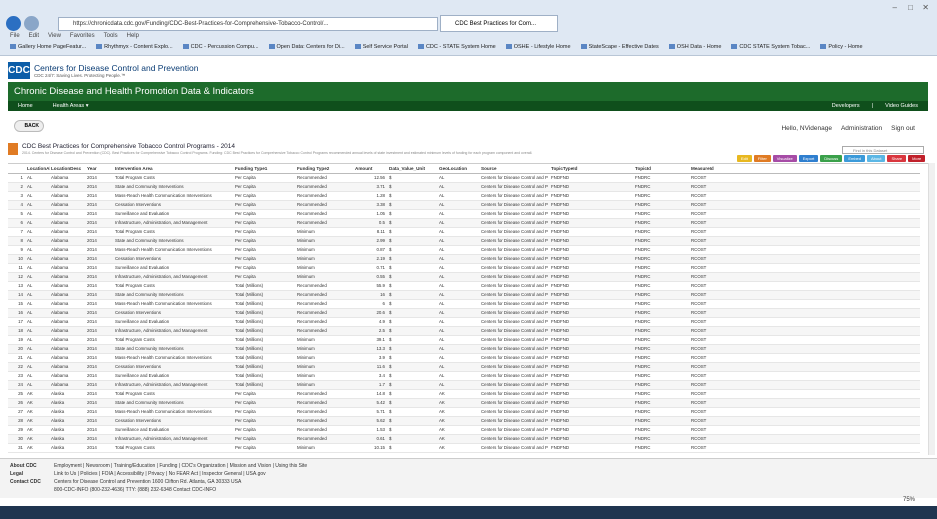 The height and width of the screenshot is (519, 937). I want to click on column-header: Data_Value_Unit, so click(413, 169).